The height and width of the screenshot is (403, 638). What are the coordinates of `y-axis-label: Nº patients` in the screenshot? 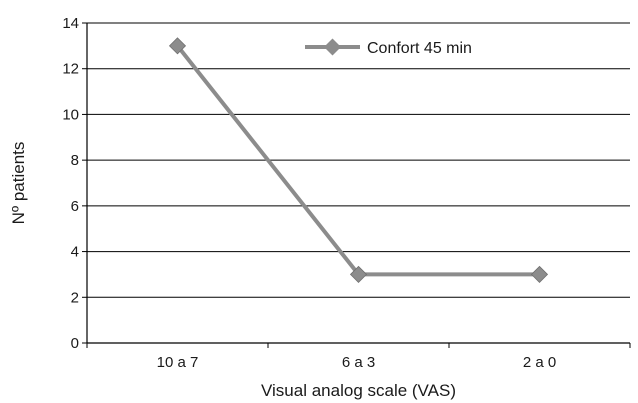 It's located at (18, 183).